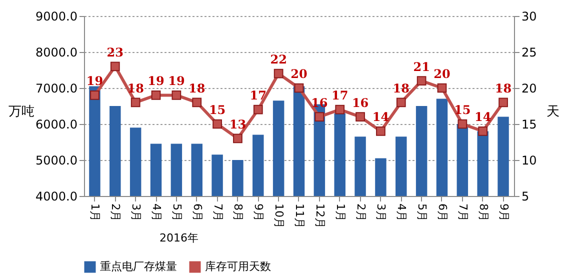 Image resolution: width=570 pixels, height=276 pixels. What do you see at coordinates (319, 216) in the screenshot?
I see `x-tick-label: 12月` at bounding box center [319, 216].